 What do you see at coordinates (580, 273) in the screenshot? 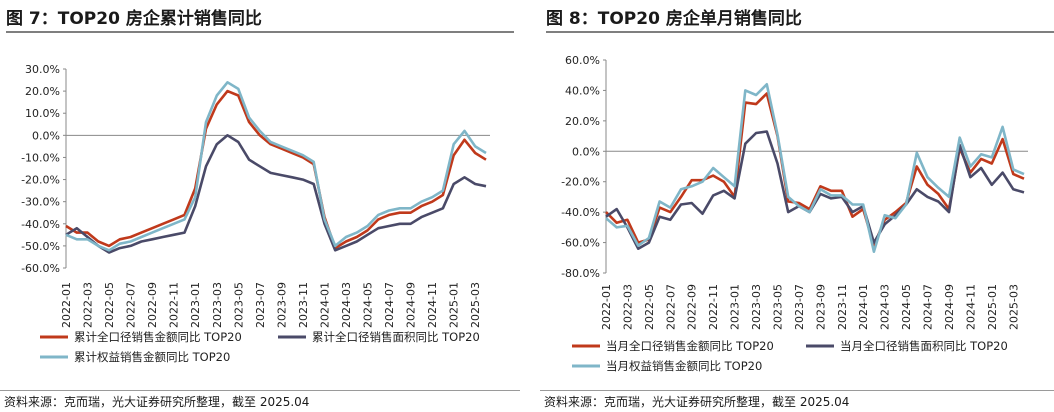
I see `y-tick-label: -80.0%` at bounding box center [580, 273].